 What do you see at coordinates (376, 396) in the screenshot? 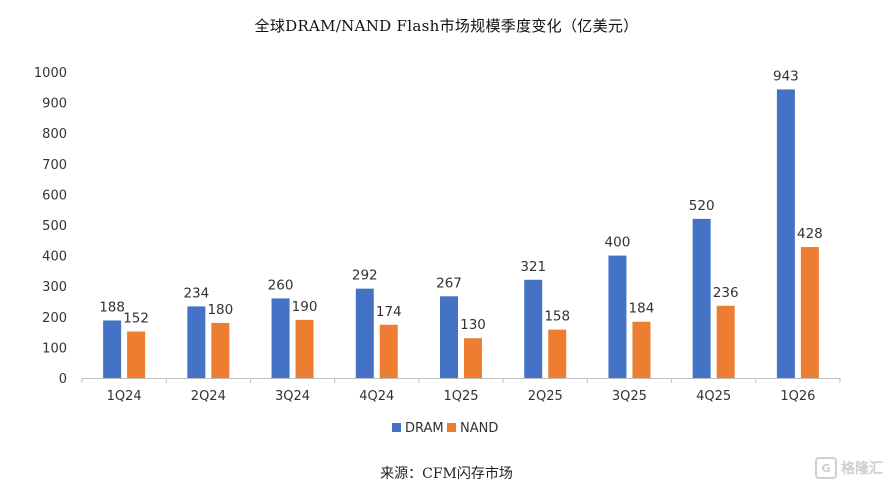
I see `x-tick-label: 4Q24` at bounding box center [376, 396].